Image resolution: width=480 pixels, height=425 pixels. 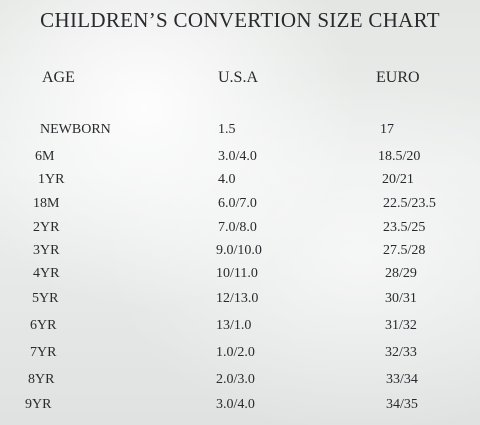 I want to click on euro-size-cell: 34/35, so click(x=402, y=404).